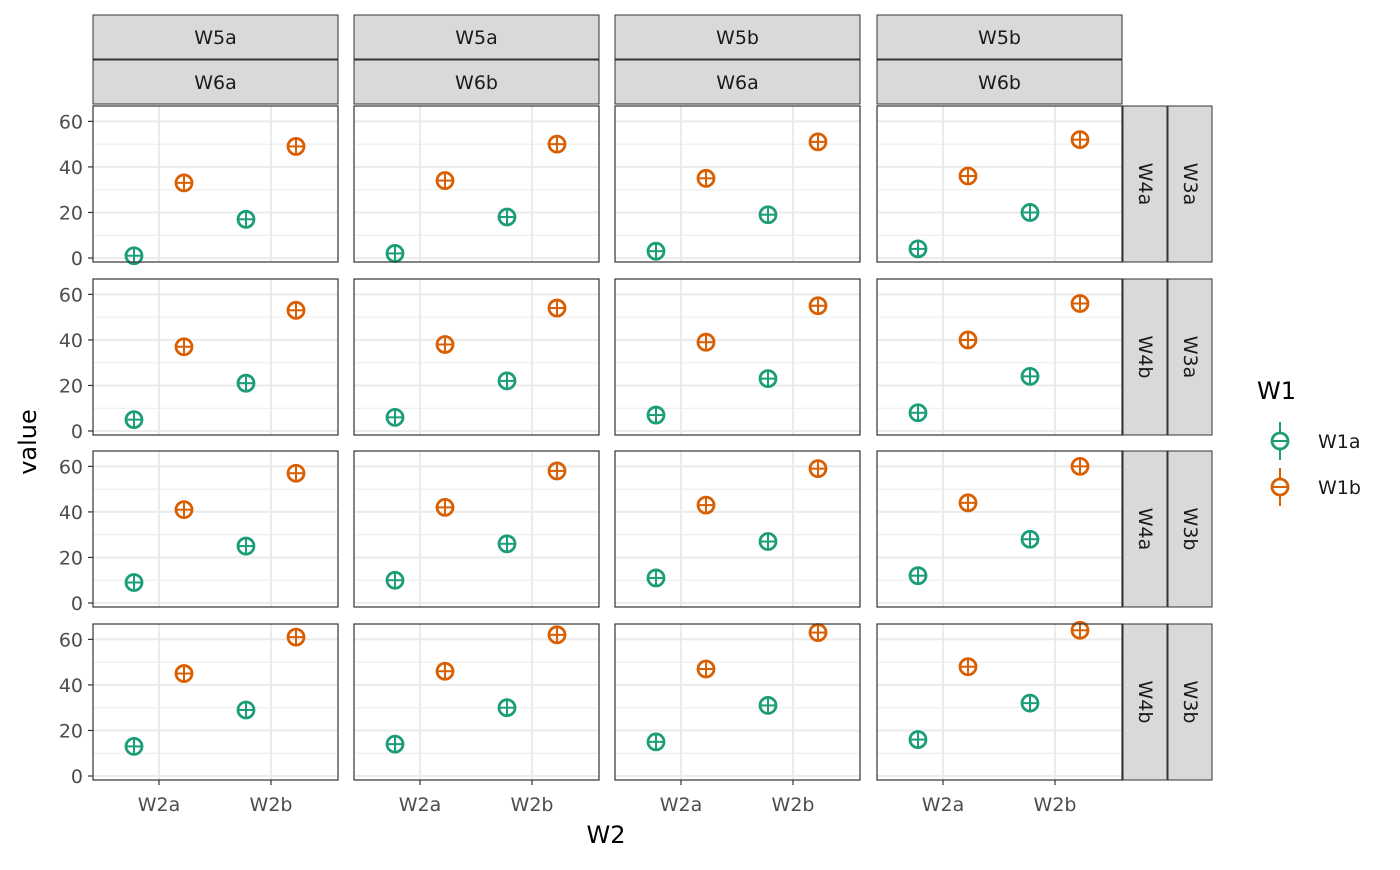  I want to click on y-axis-title: value, so click(28, 442).